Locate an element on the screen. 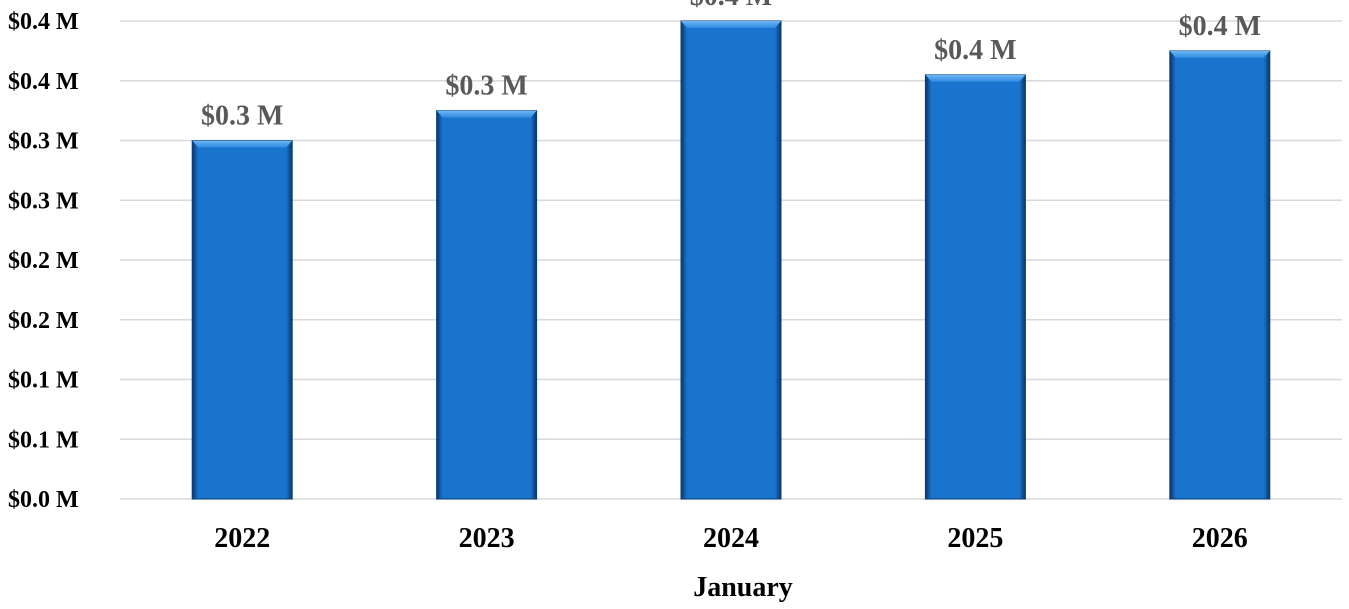 This screenshot has width=1349, height=609. x-tick-label: 2025 is located at coordinates (975, 538).